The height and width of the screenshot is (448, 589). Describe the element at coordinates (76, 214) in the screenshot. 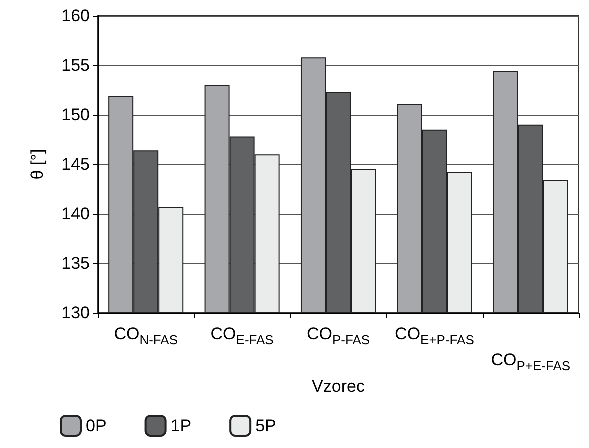

I see `y-tick-label: 140` at that location.